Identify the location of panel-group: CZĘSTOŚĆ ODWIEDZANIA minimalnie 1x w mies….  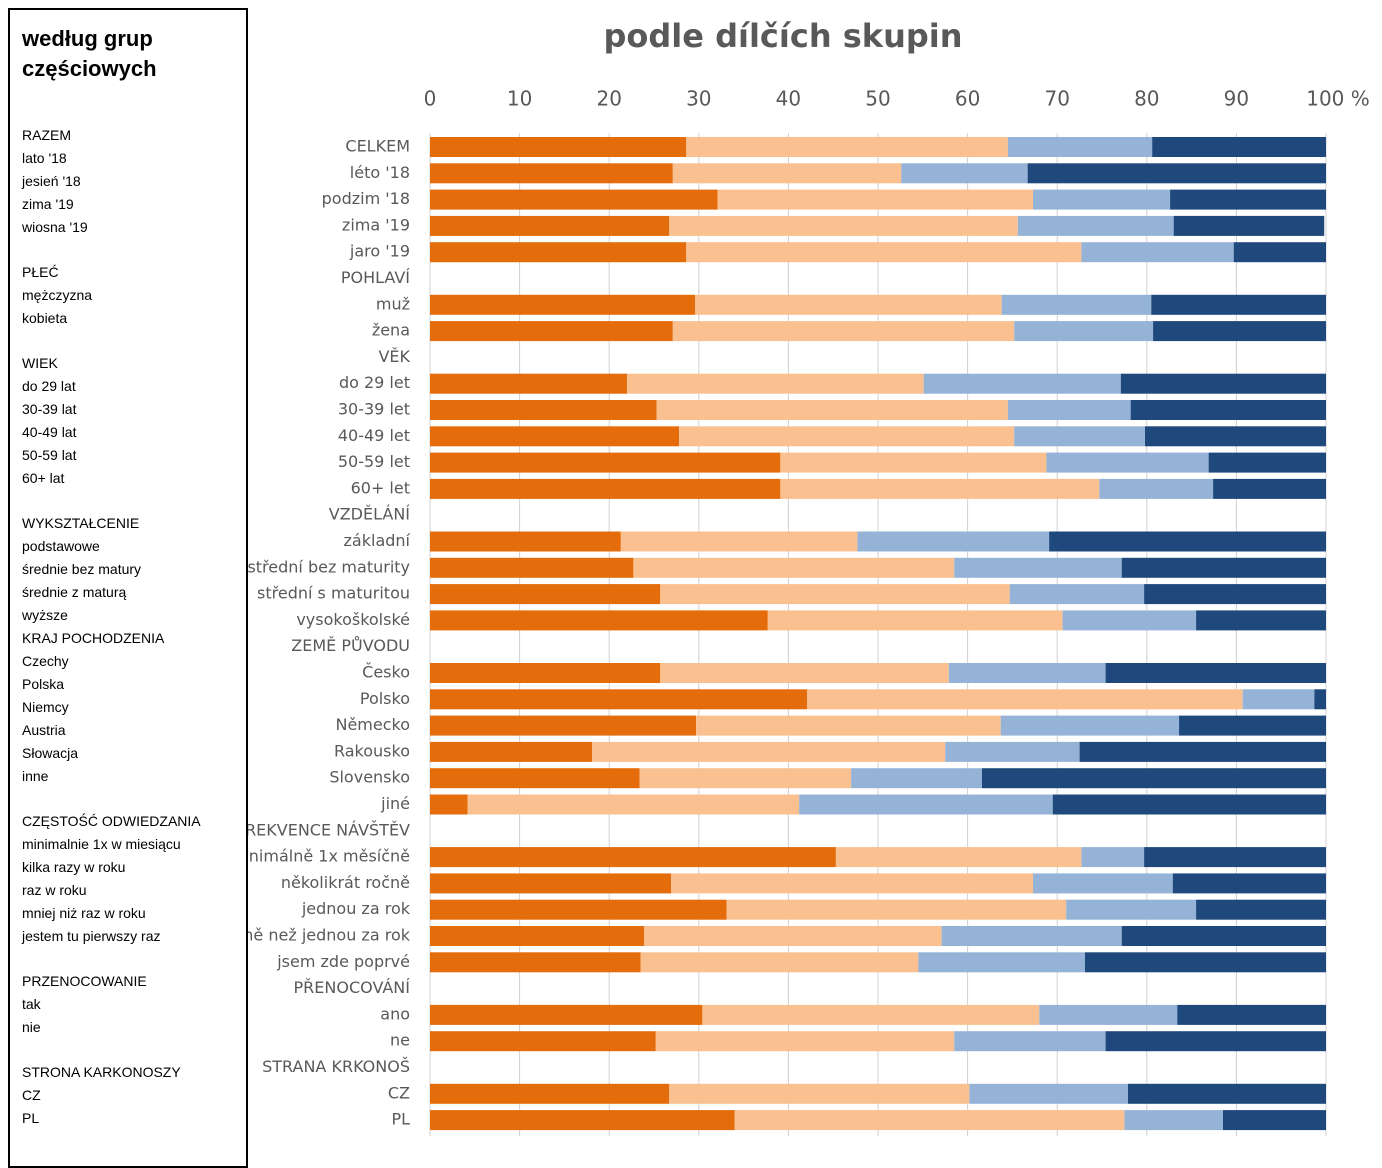
(128, 879).